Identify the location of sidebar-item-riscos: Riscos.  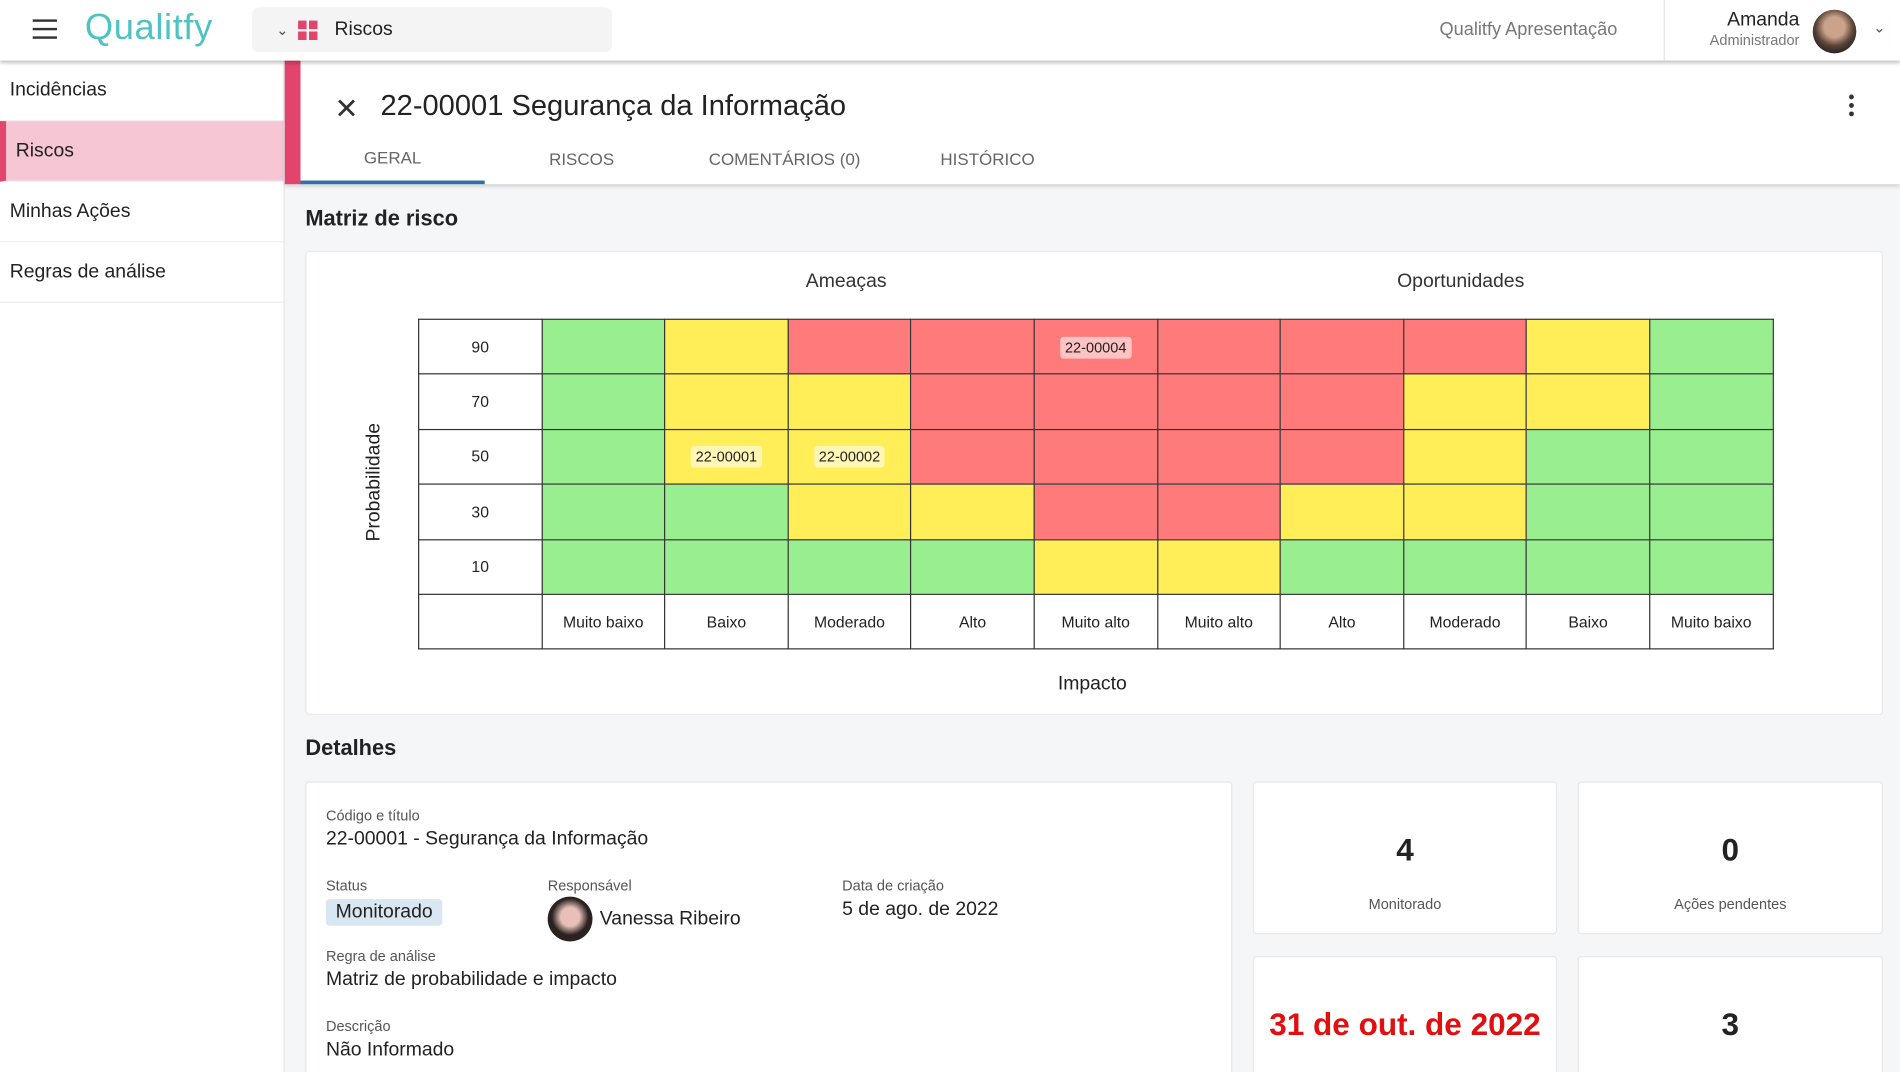
(142, 151).